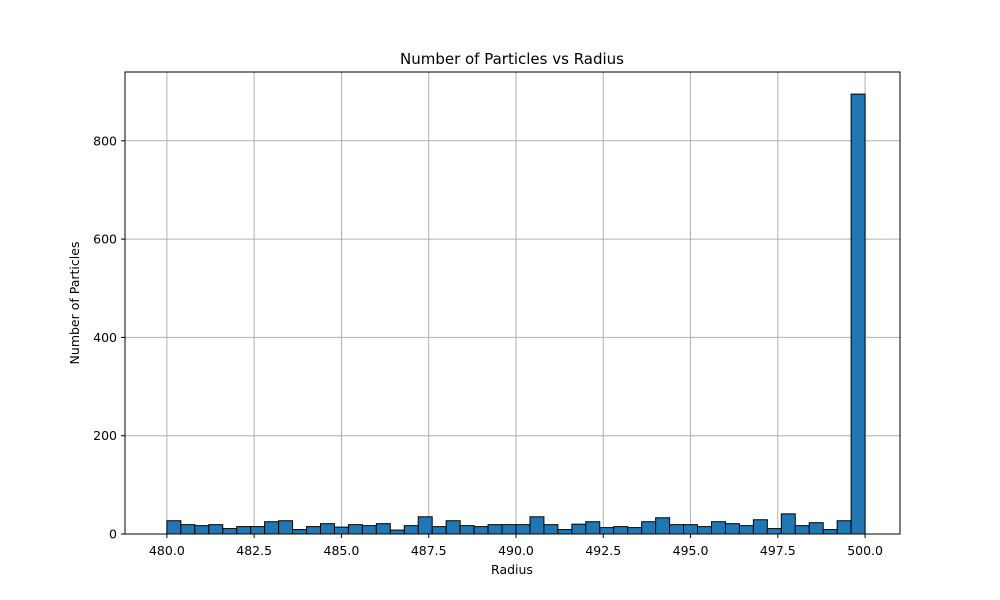 This screenshot has height=600, width=1000. What do you see at coordinates (691, 550) in the screenshot?
I see `x-tick-label: 495.0` at bounding box center [691, 550].